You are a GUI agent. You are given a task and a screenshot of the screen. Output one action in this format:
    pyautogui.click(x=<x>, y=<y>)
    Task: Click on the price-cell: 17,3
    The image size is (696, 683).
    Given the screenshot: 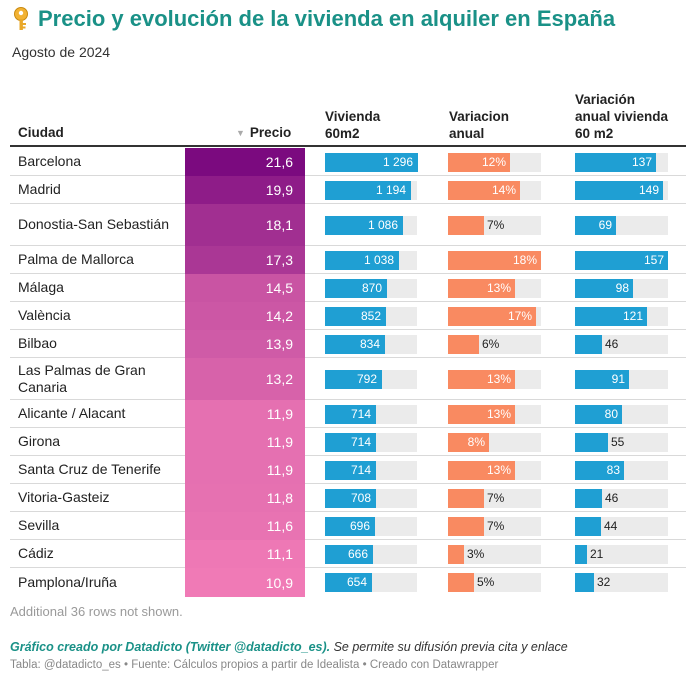 What is the action you would take?
    pyautogui.click(x=245, y=260)
    